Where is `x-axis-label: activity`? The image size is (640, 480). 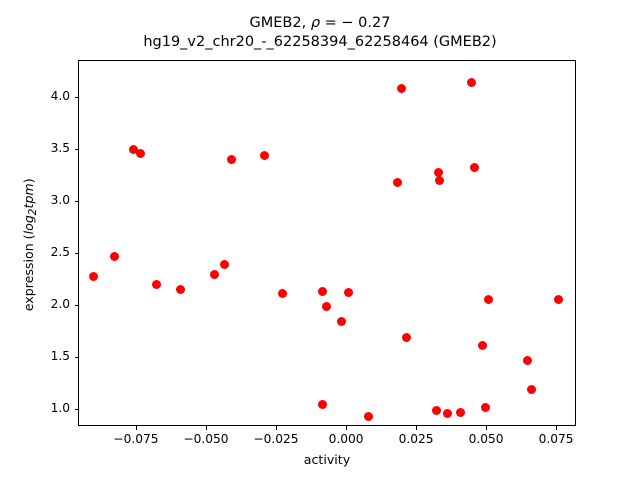 x-axis-label: activity is located at coordinates (327, 459).